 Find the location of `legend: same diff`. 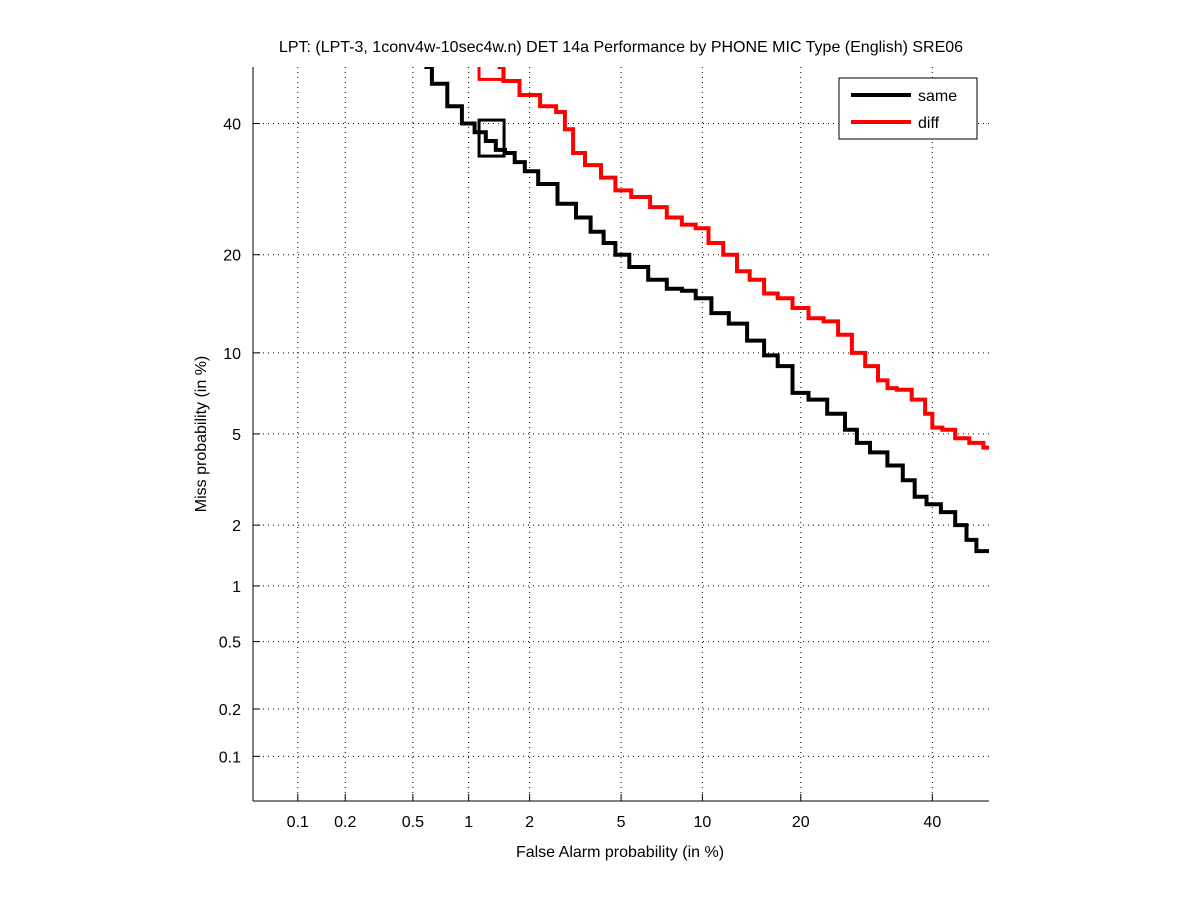

legend: same diff is located at coordinates (908, 108).